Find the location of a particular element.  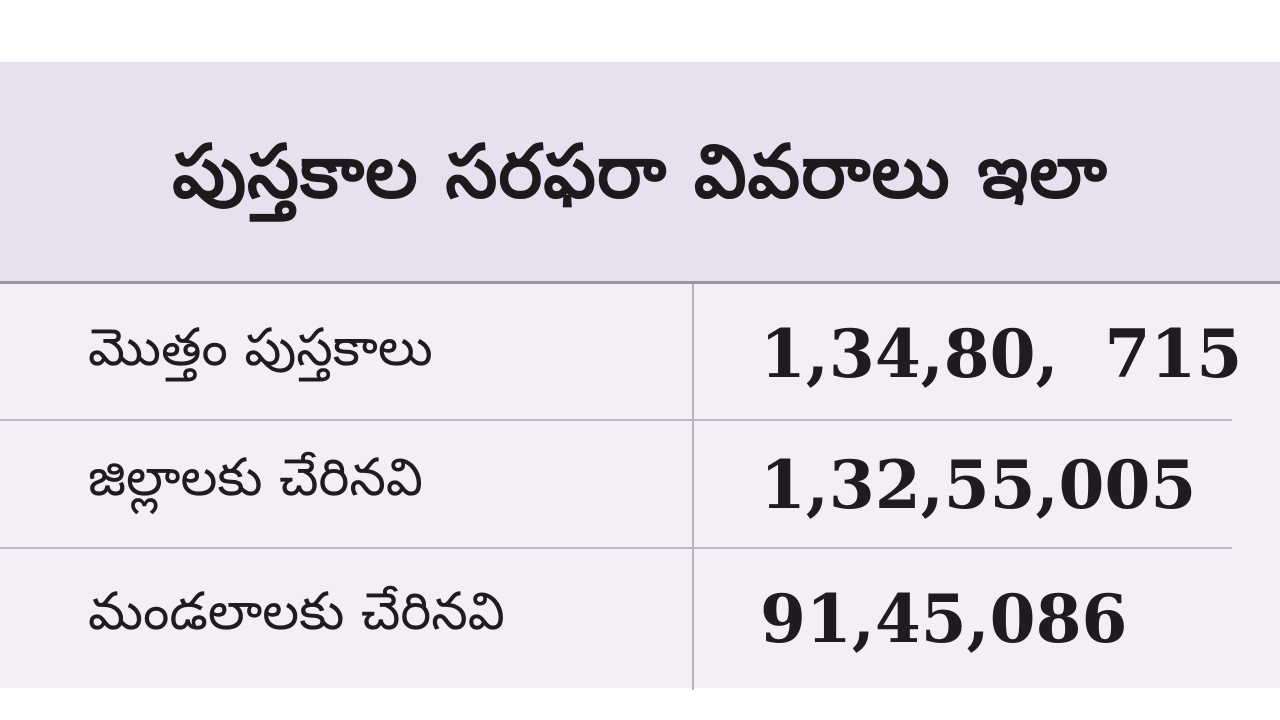

header-divider is located at coordinates (640, 282).